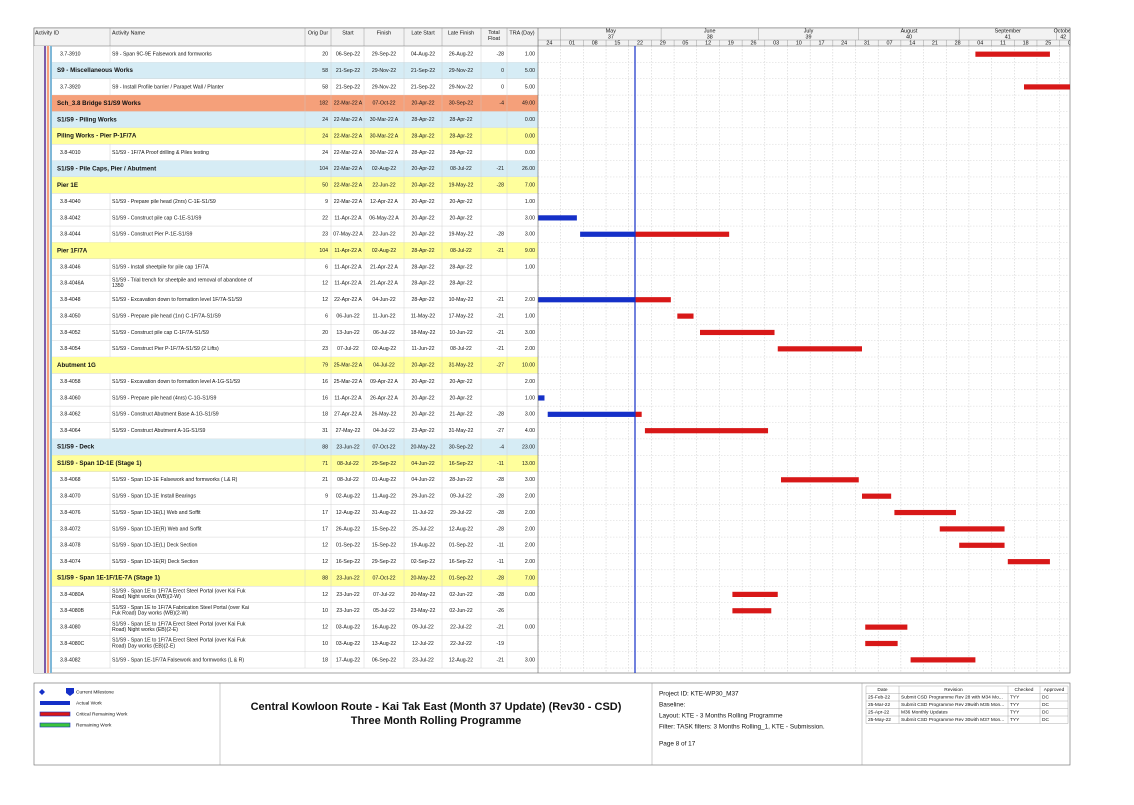 This screenshot has width=1134, height=805. I want to click on late-start-cell: 28-Apr-22, so click(422, 284).